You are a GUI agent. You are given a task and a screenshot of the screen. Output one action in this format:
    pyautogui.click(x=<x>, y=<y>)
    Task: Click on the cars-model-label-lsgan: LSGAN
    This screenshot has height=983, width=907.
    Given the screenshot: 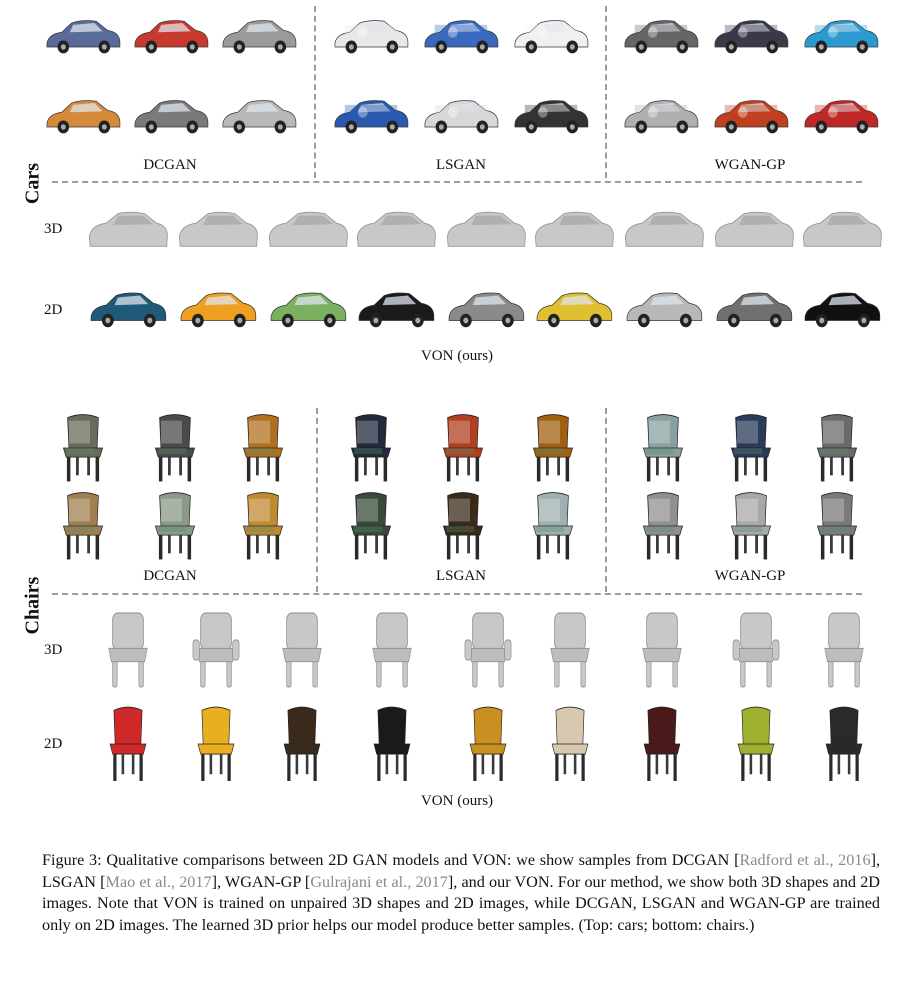 What is the action you would take?
    pyautogui.click(x=460, y=165)
    